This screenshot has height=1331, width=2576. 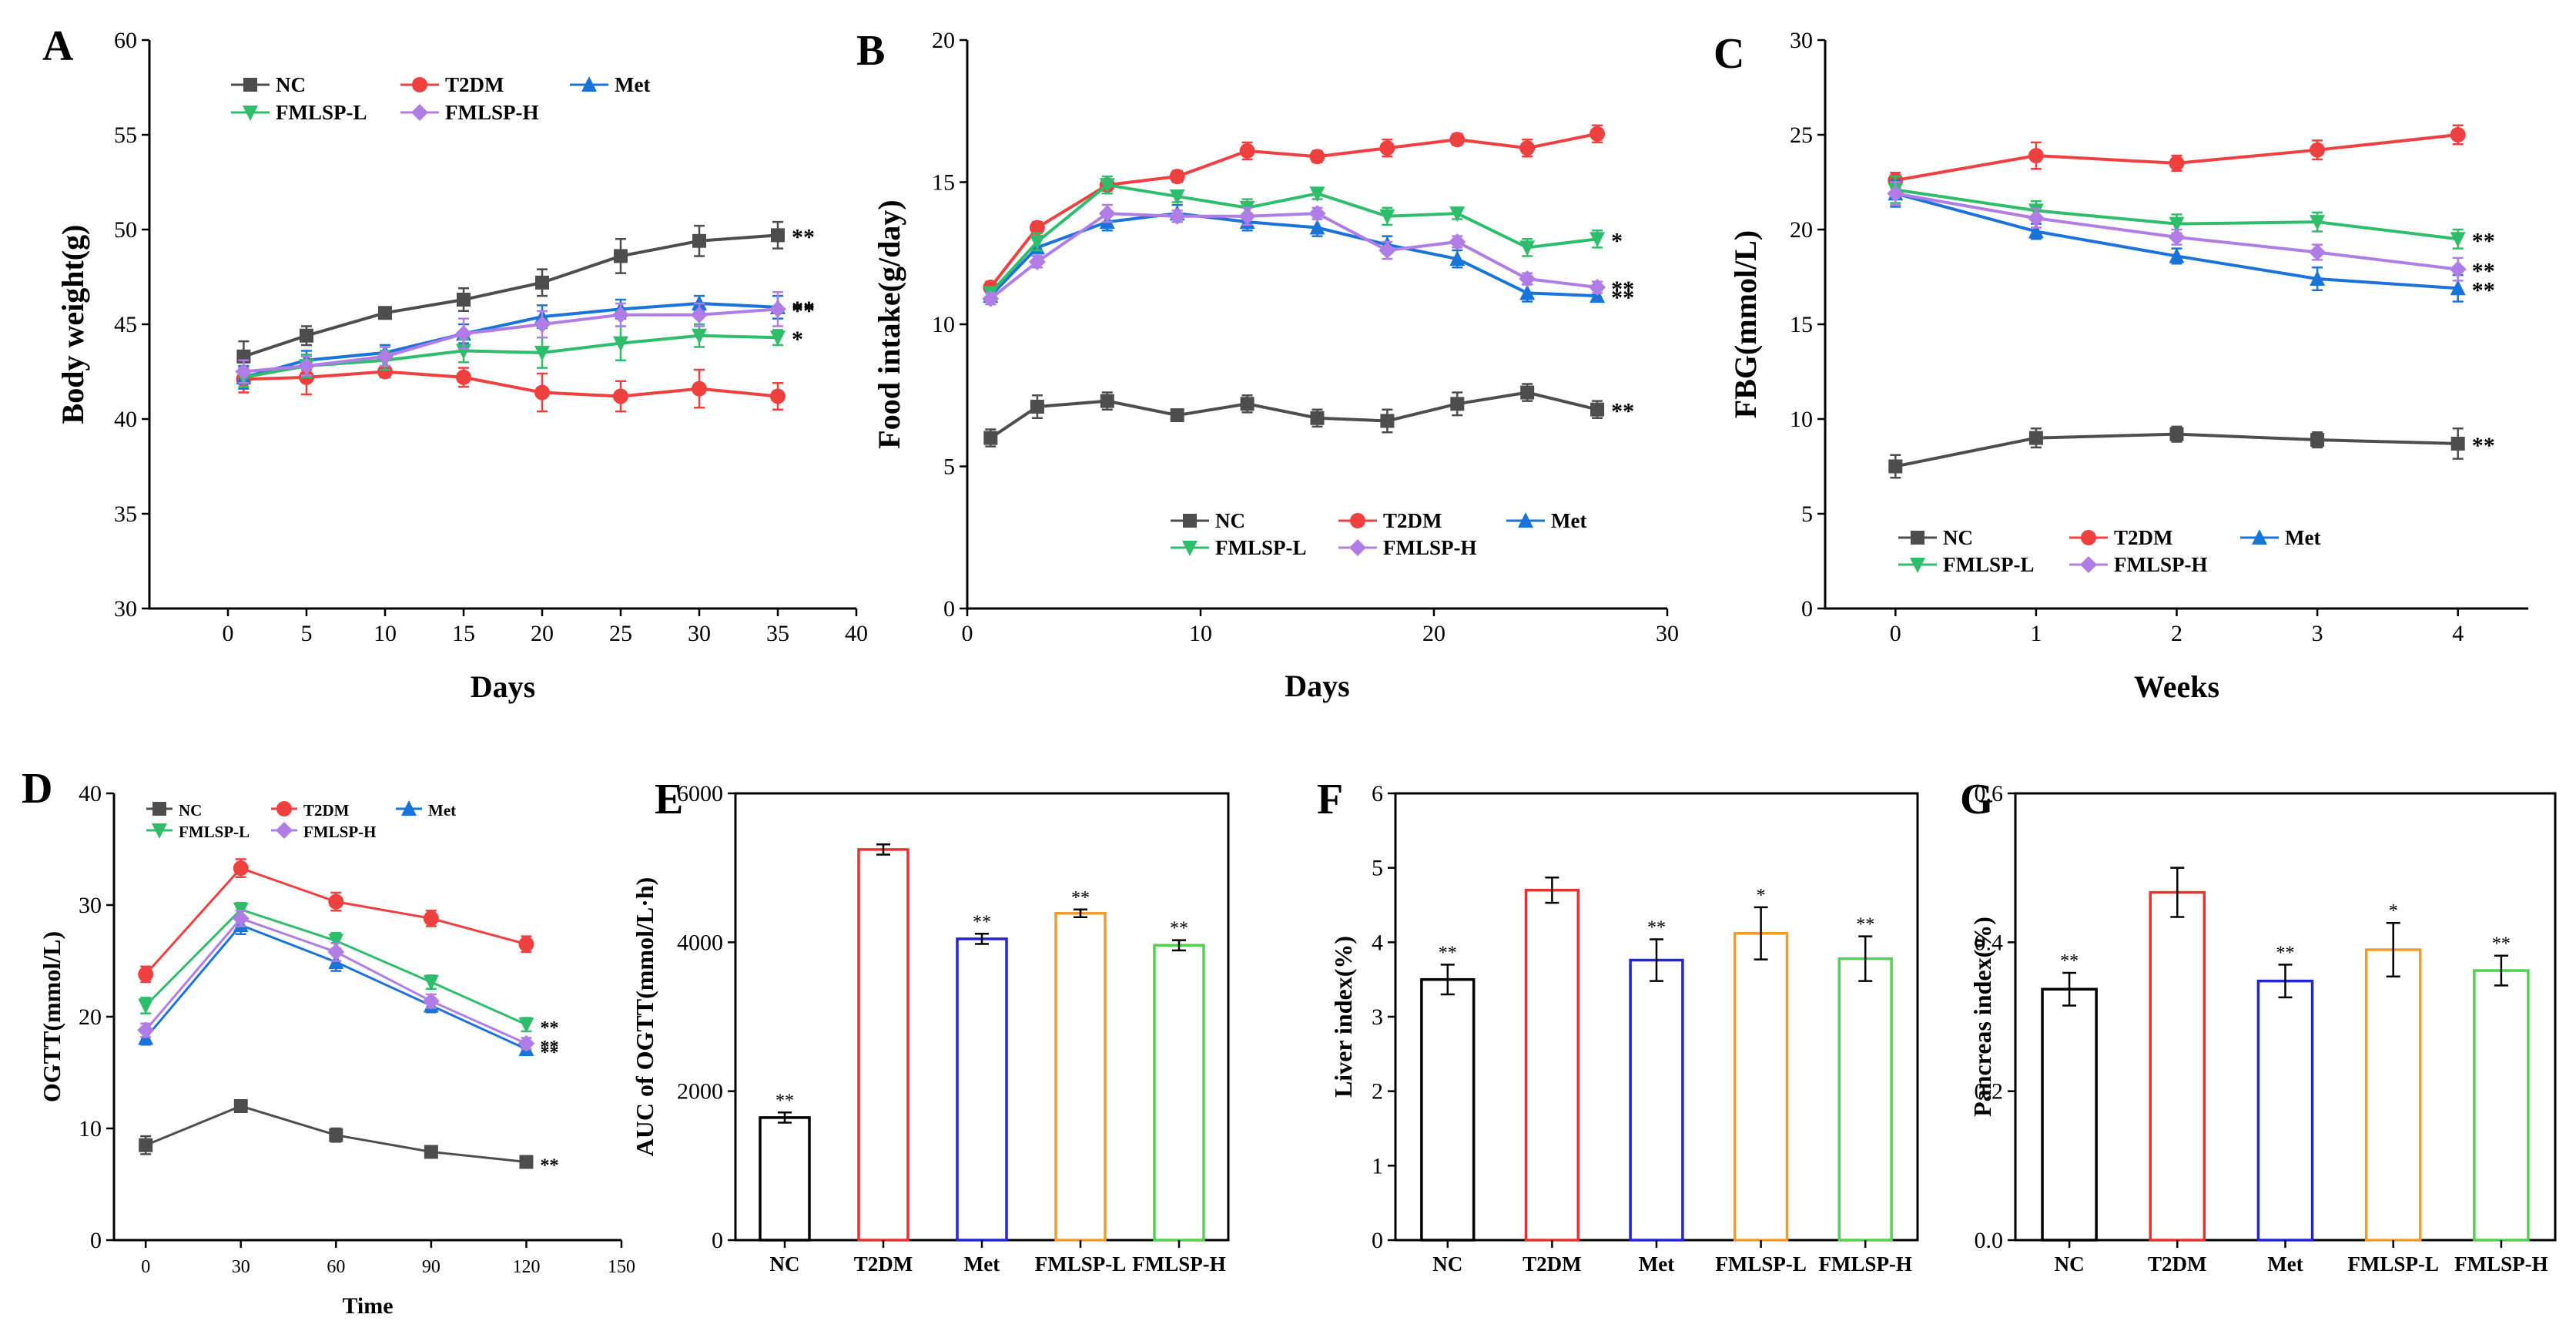 What do you see at coordinates (1802, 135) in the screenshot?
I see `y-tick-label: 25` at bounding box center [1802, 135].